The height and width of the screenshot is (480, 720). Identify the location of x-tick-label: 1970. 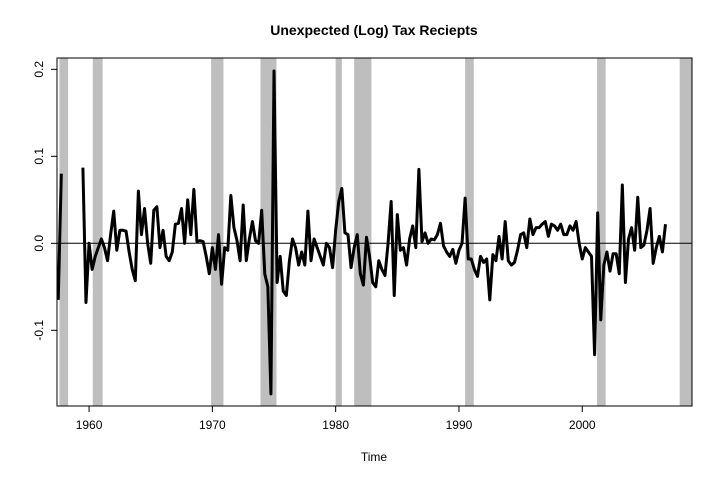
(212, 425).